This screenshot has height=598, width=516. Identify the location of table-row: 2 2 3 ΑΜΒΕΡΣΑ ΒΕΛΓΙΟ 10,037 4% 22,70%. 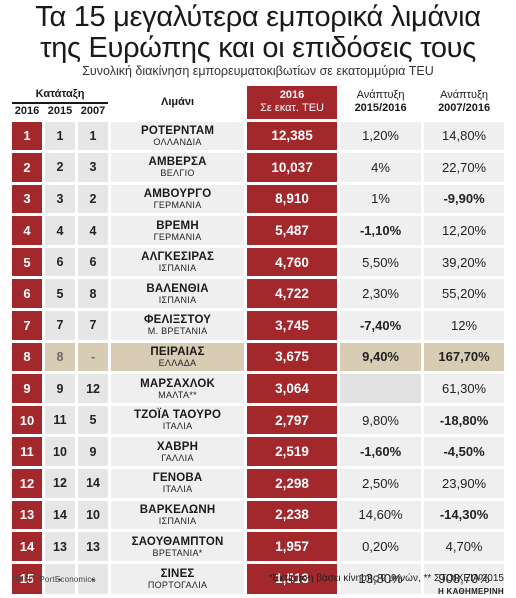
(258, 167).